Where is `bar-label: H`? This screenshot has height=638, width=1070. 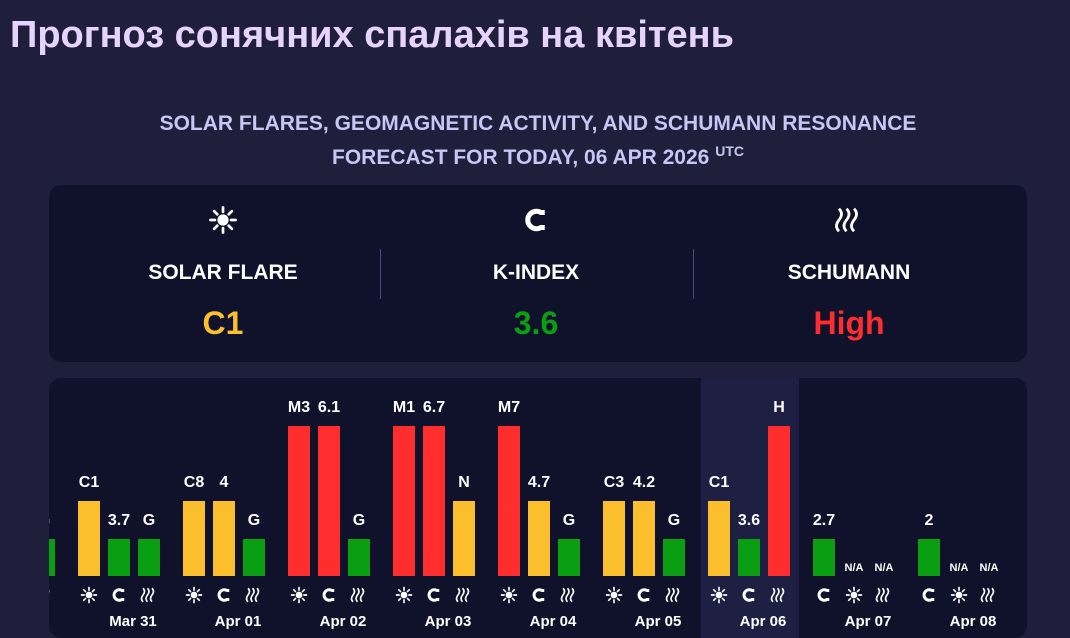 bar-label: H is located at coordinates (779, 407).